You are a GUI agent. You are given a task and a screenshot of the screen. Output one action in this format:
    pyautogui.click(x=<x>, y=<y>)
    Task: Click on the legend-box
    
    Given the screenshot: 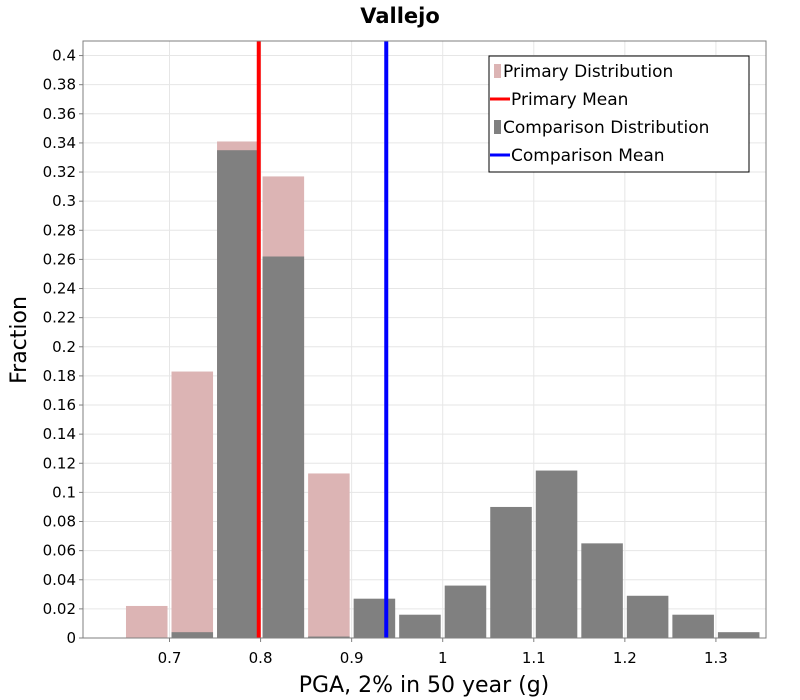 What is the action you would take?
    pyautogui.click(x=619, y=114)
    